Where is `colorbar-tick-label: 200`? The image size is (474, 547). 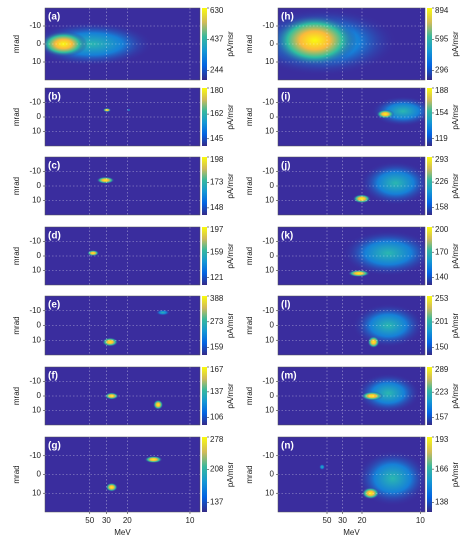 colorbar-tick-label: 200 is located at coordinates (442, 229).